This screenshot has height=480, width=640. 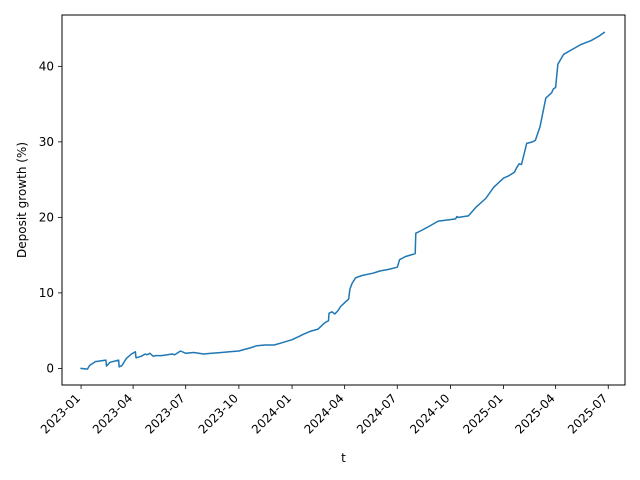 I want to click on x-axis-label: t, so click(x=343, y=458).